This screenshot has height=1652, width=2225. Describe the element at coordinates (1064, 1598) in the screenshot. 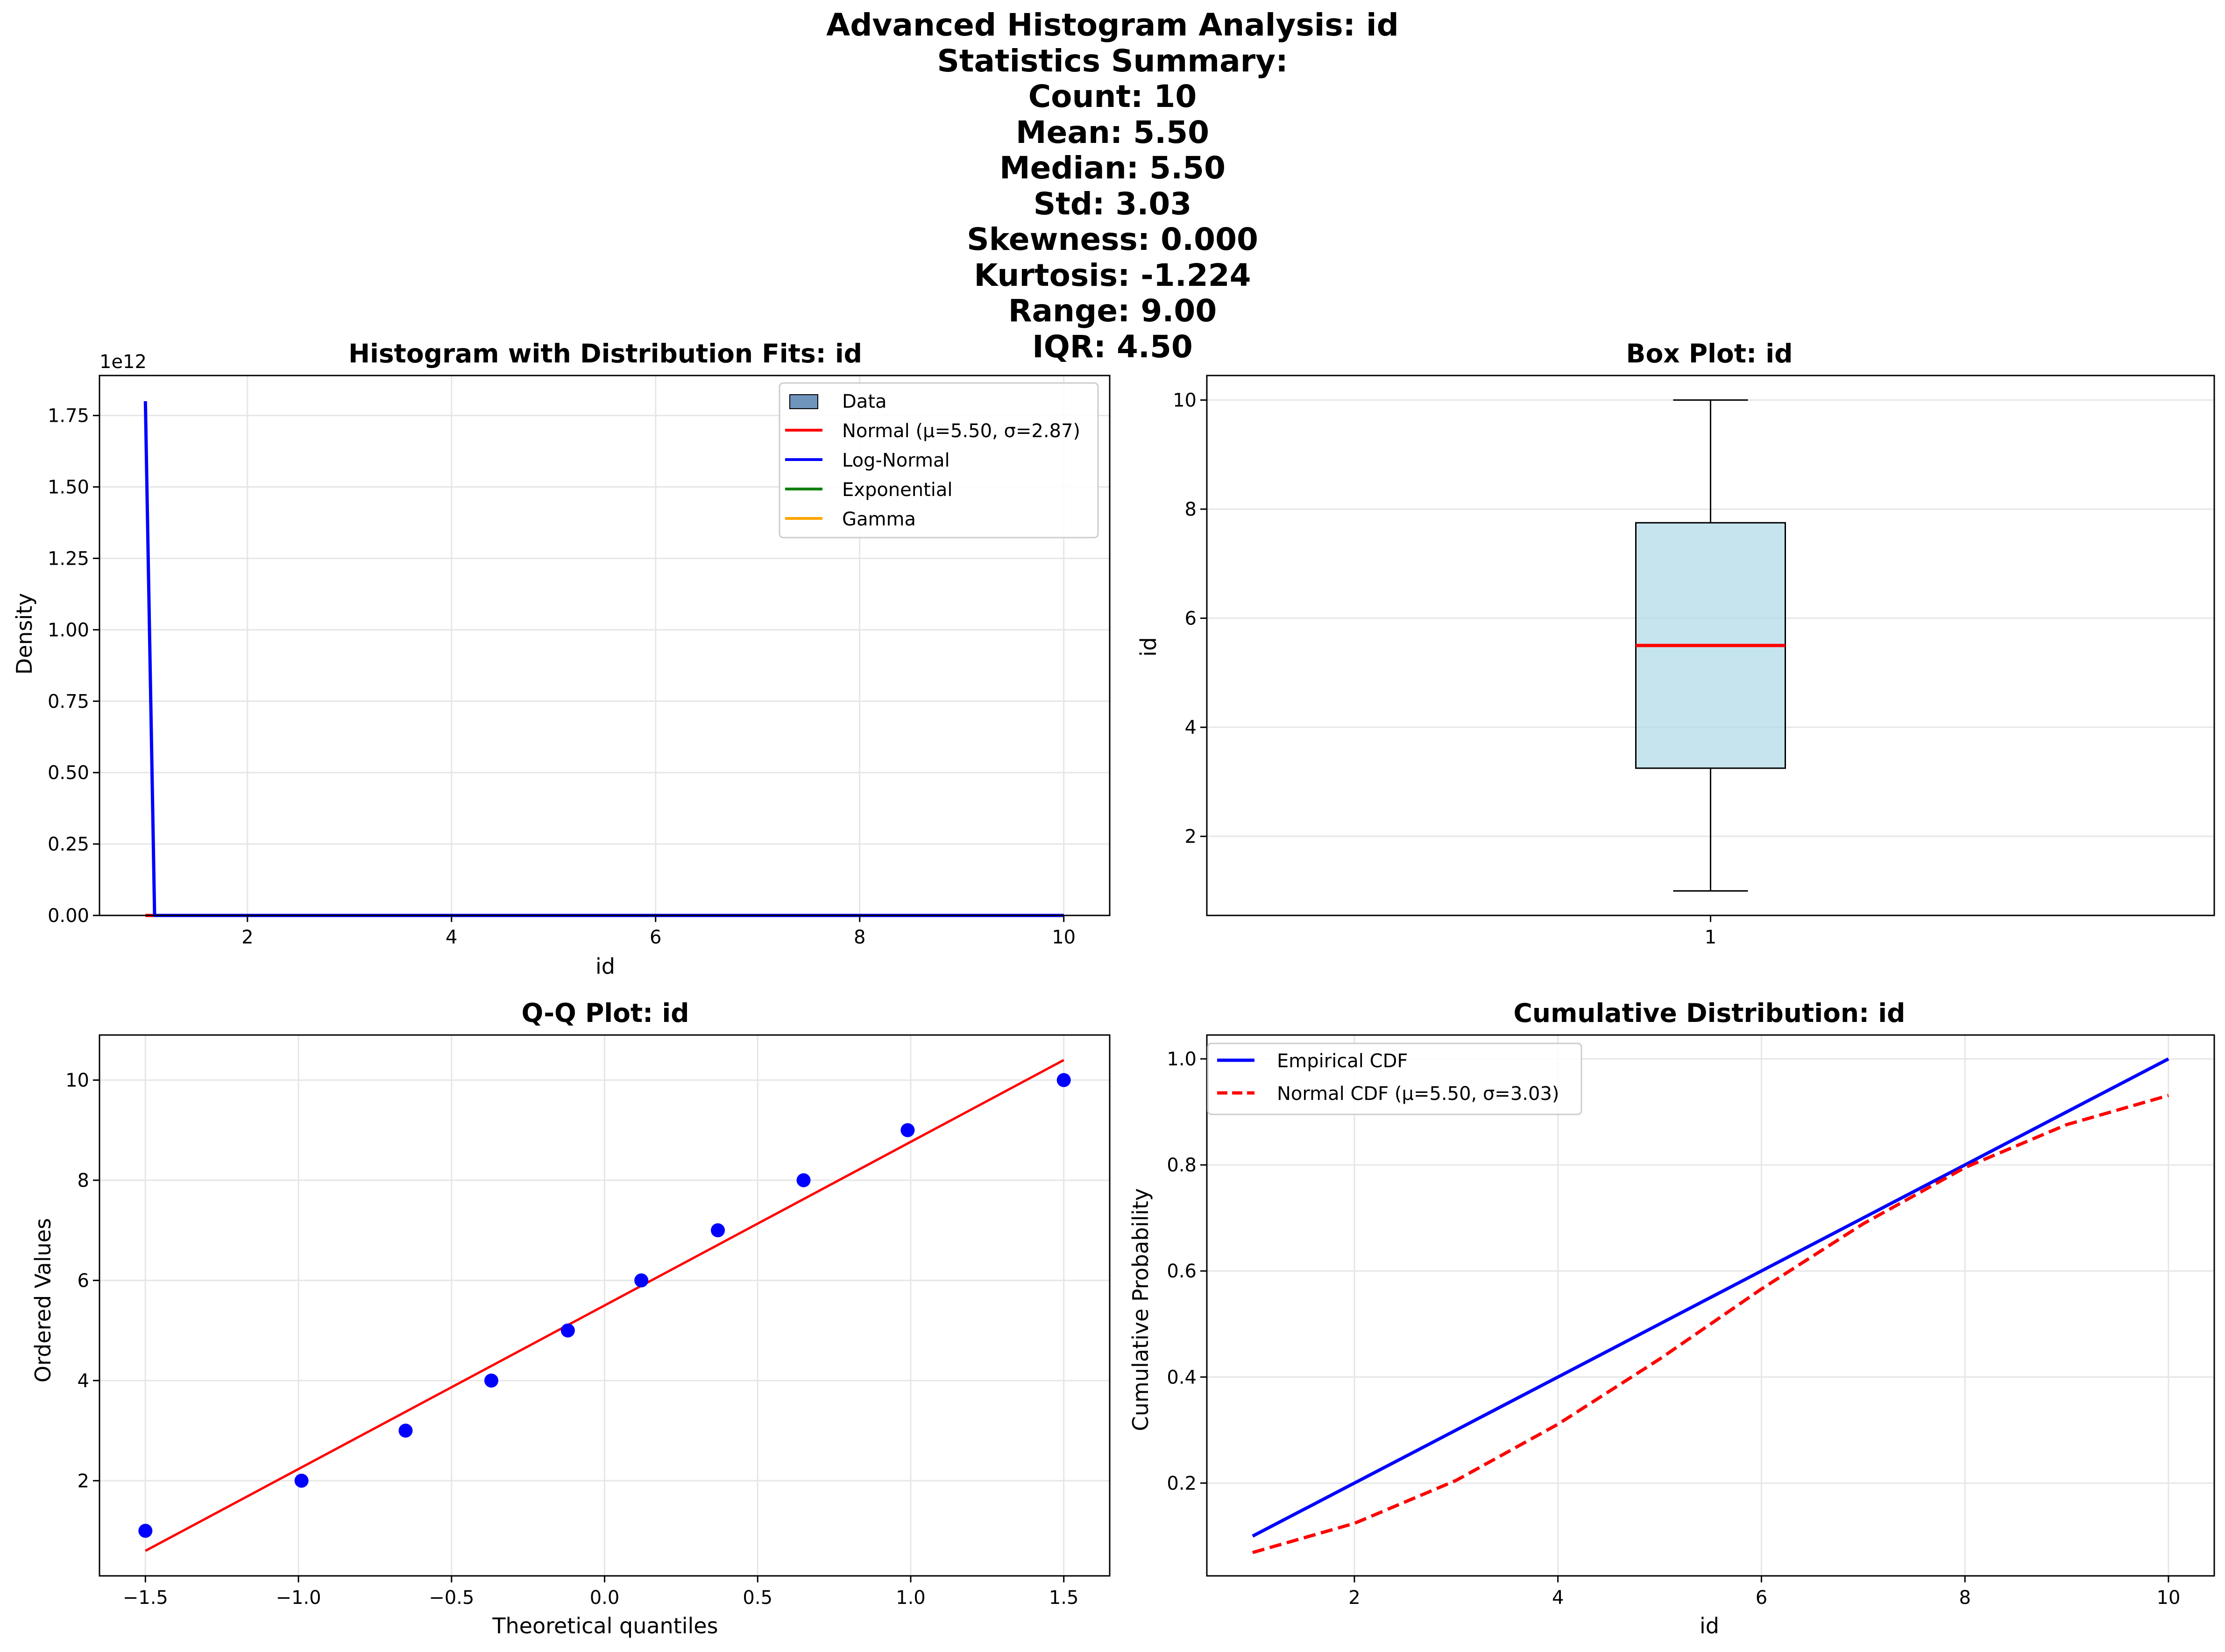

I see `x-tick-label: 1.5` at that location.